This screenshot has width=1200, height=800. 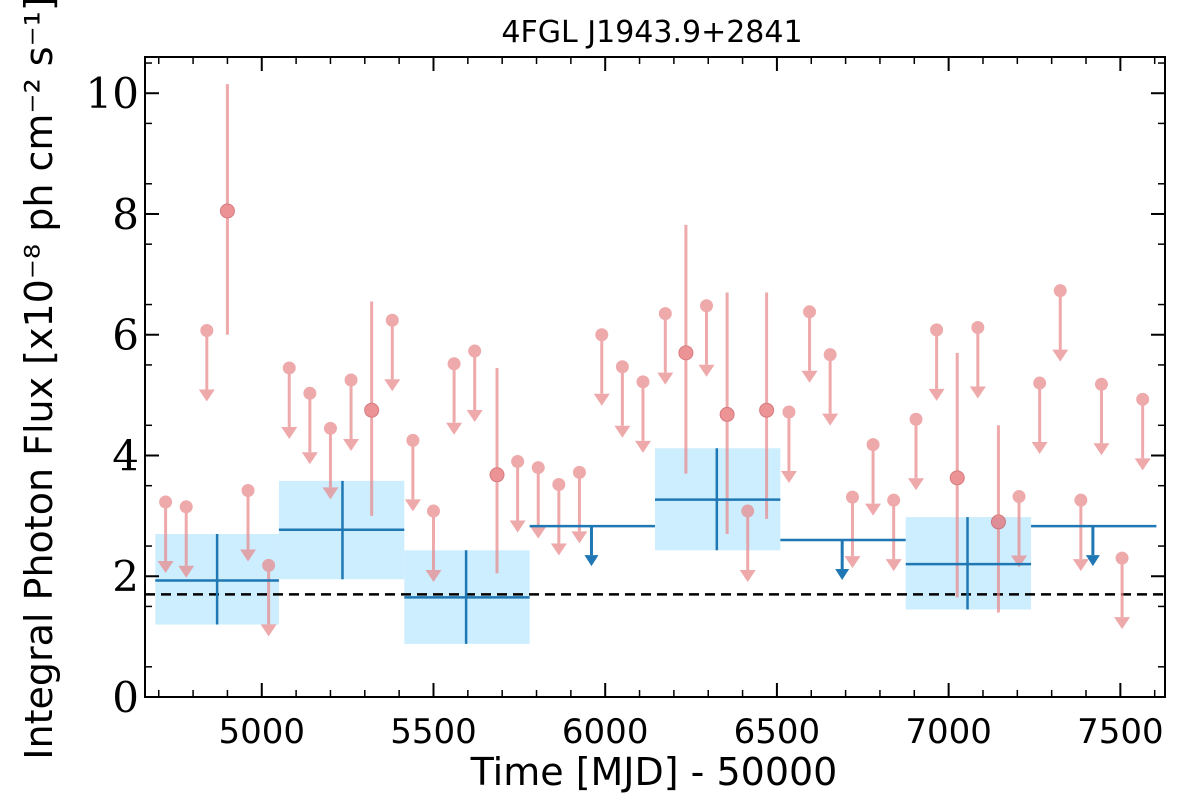 What do you see at coordinates (125, 697) in the screenshot?
I see `y-tick-label: 0` at bounding box center [125, 697].